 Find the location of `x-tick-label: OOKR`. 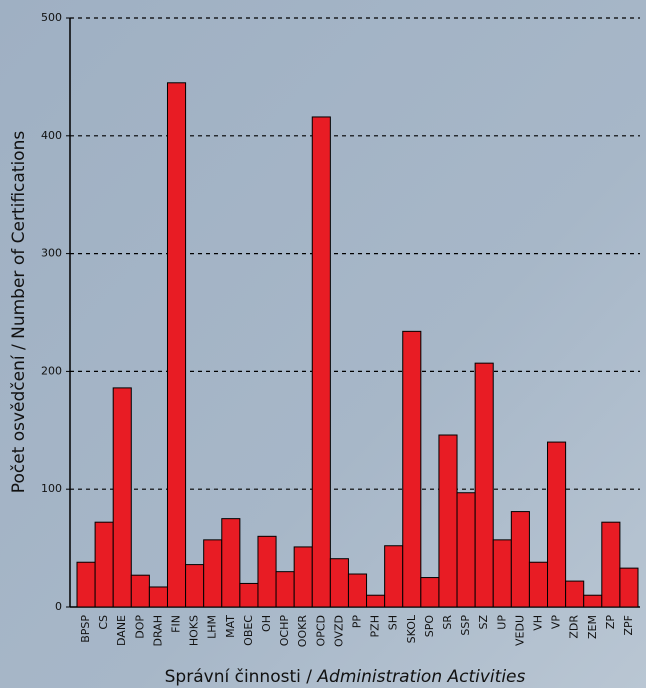

x-tick-label: OOKR is located at coordinates (302, 631).